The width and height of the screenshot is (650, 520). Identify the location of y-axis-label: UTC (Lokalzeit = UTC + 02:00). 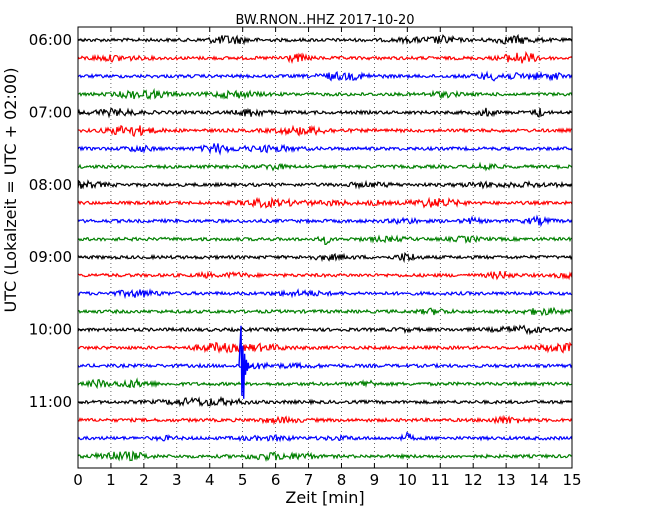
(10, 190).